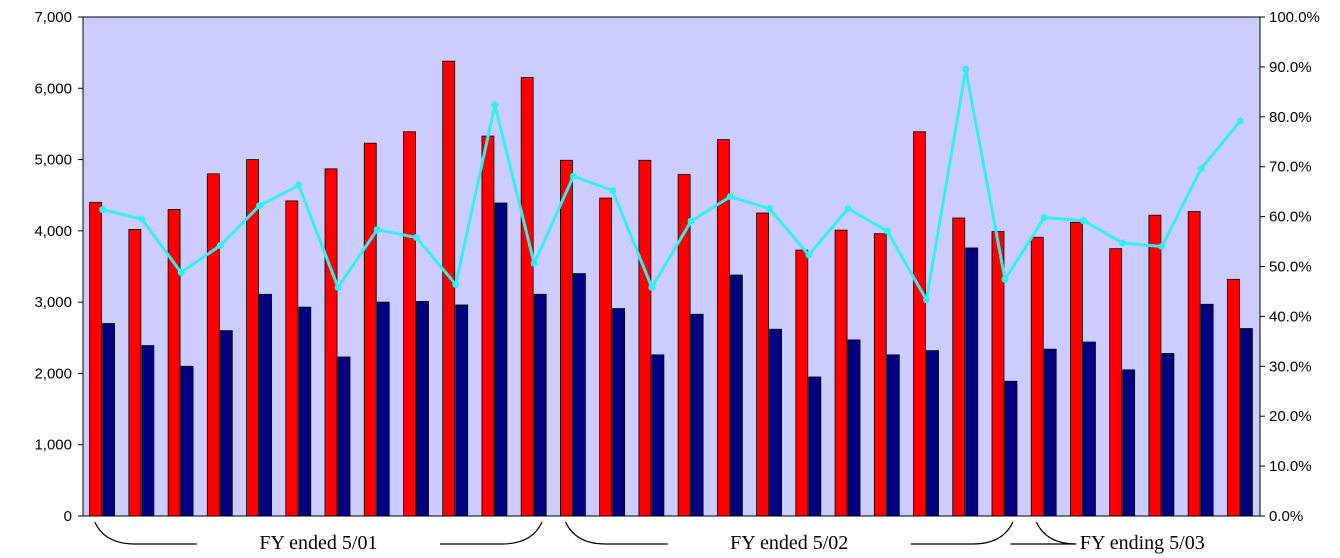  What do you see at coordinates (53, 373) in the screenshot?
I see `left-tick-label: 2,000` at bounding box center [53, 373].